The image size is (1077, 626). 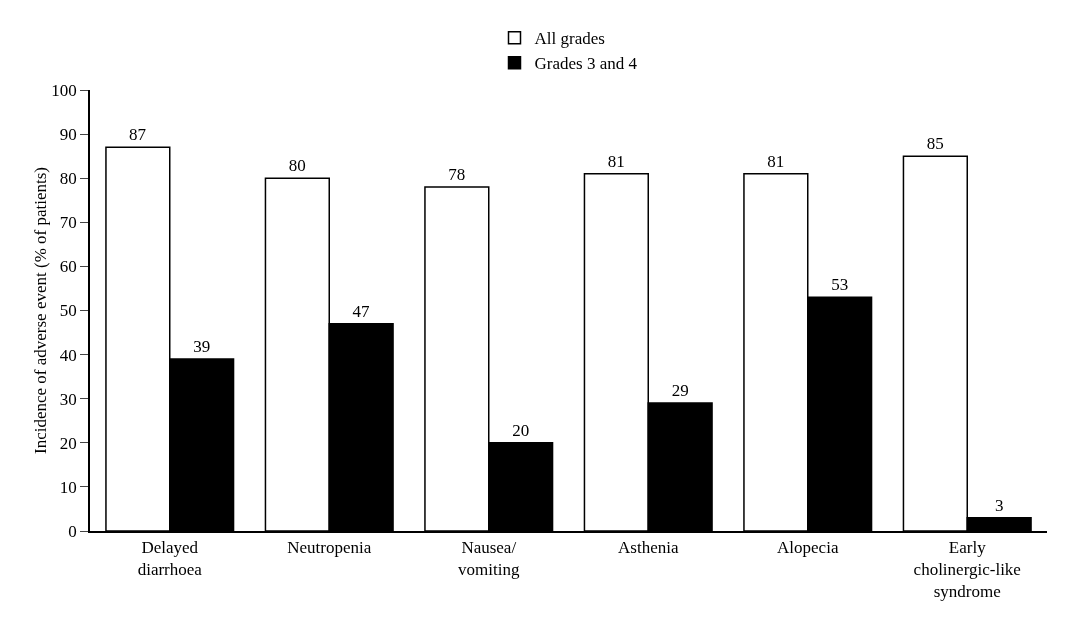 I want to click on data-label: 85, so click(x=935, y=144).